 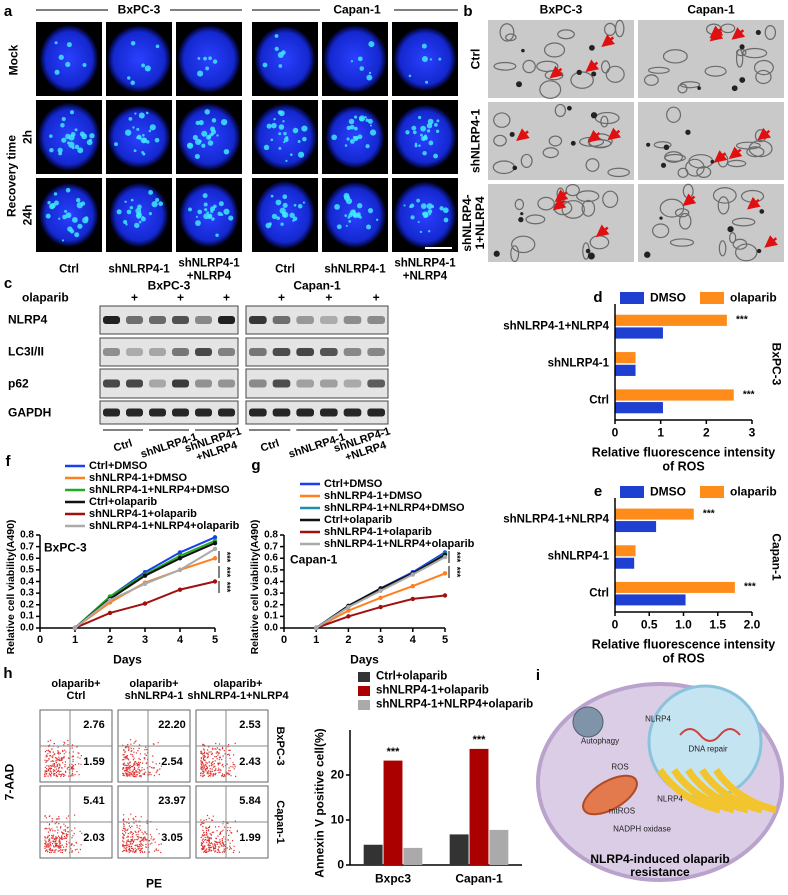 I want to click on y-axis-title: Relative cell viability(A490), so click(x=255, y=586).